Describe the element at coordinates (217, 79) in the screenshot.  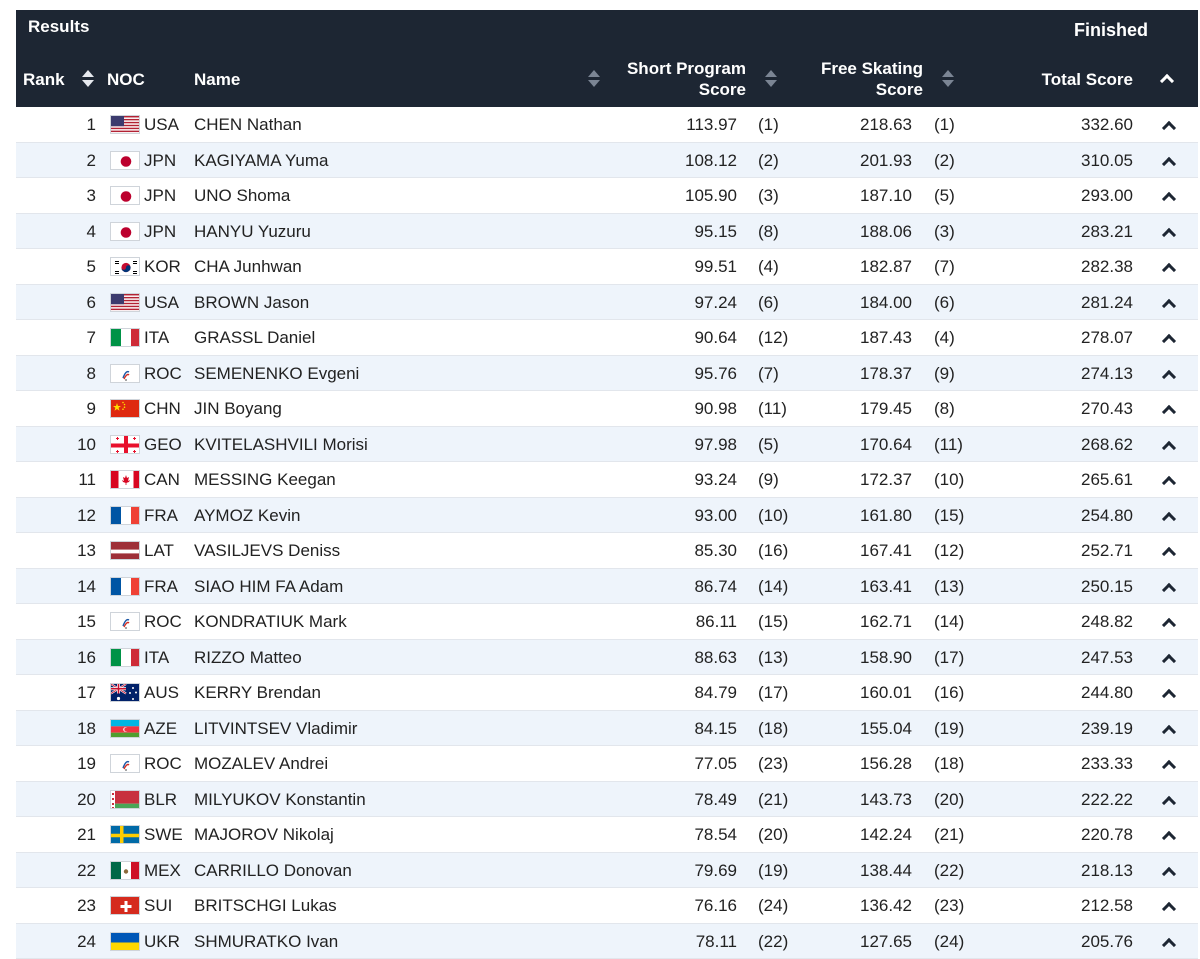
I see `column-header-name: Name` at that location.